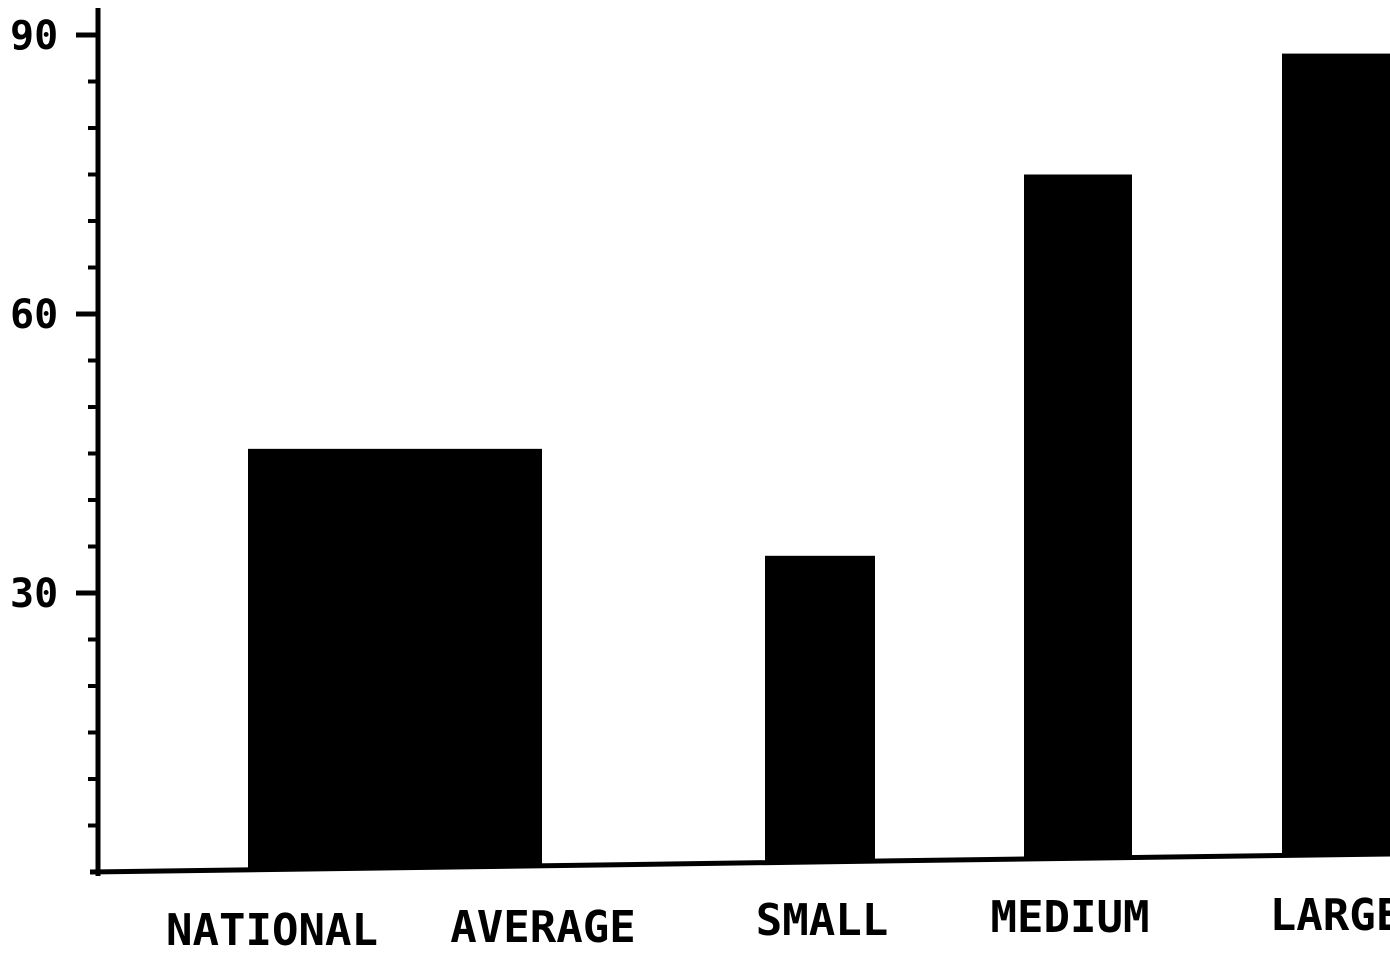 The width and height of the screenshot is (1390, 955). I want to click on x-category-label: AVERAGE, so click(542, 926).